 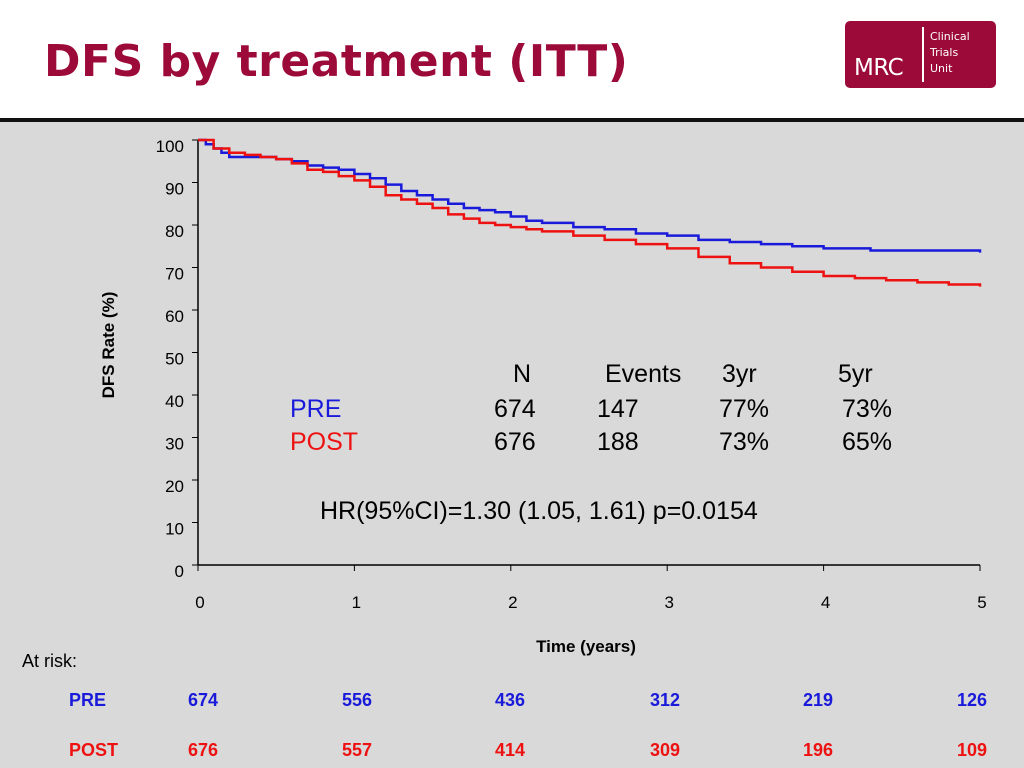 I want to click on at-risk-pre-value: 312, so click(x=665, y=700).